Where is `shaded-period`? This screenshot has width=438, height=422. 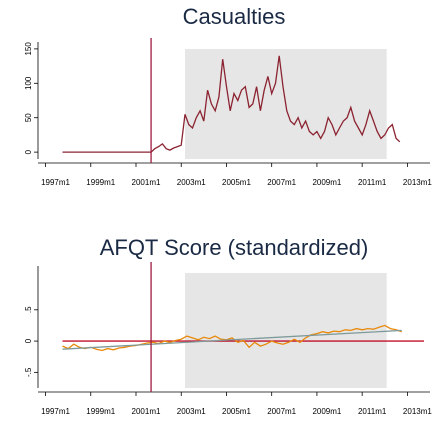
shaded-period is located at coordinates (286, 330).